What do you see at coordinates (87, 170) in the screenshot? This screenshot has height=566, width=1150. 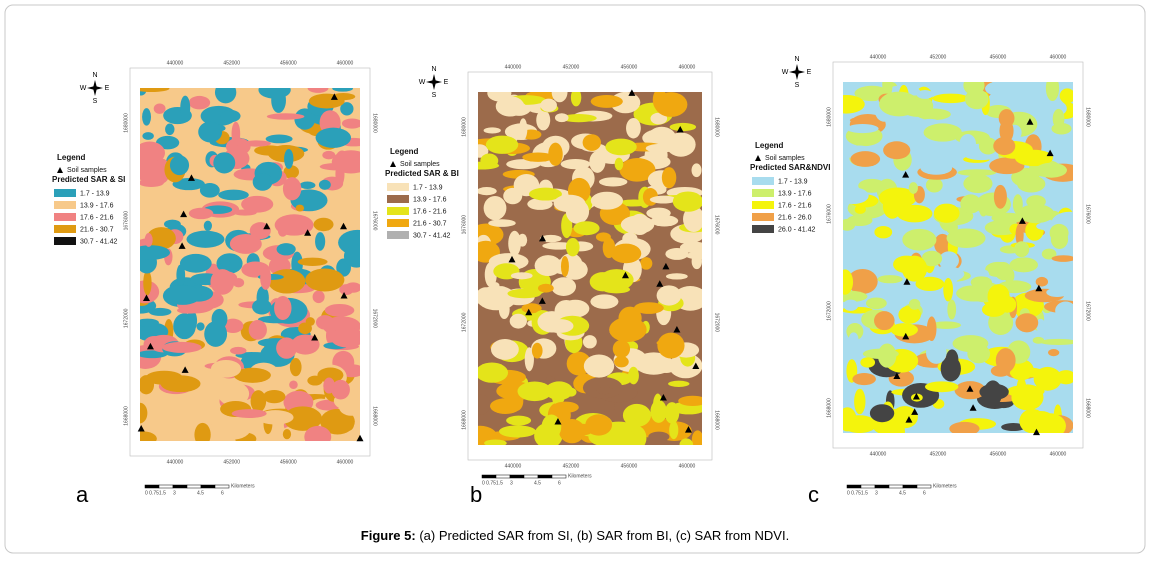 I see `legend-samples: Soil samples` at bounding box center [87, 170].